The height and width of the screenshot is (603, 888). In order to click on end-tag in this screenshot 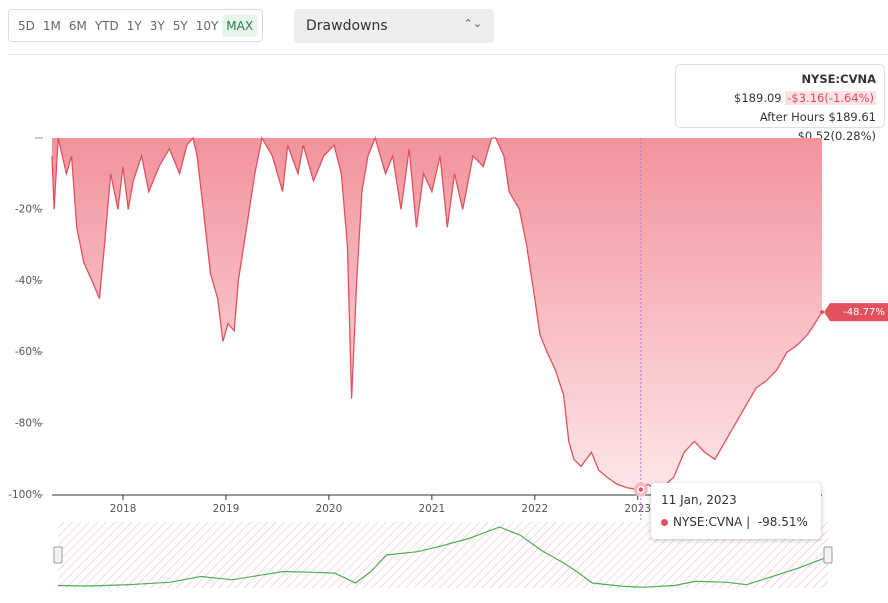, I will do `click(856, 312)`.